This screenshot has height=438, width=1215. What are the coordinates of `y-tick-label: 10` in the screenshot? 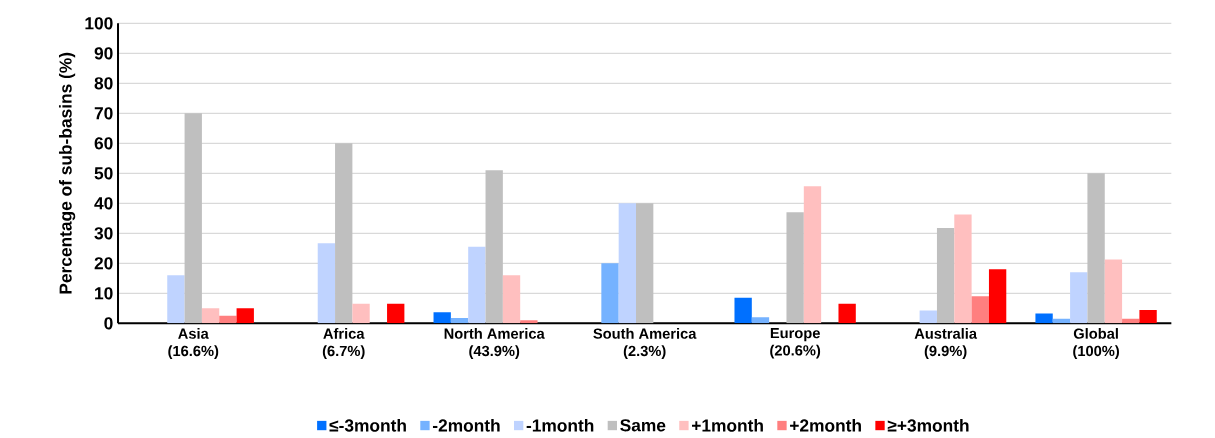 It's located at (104, 293).